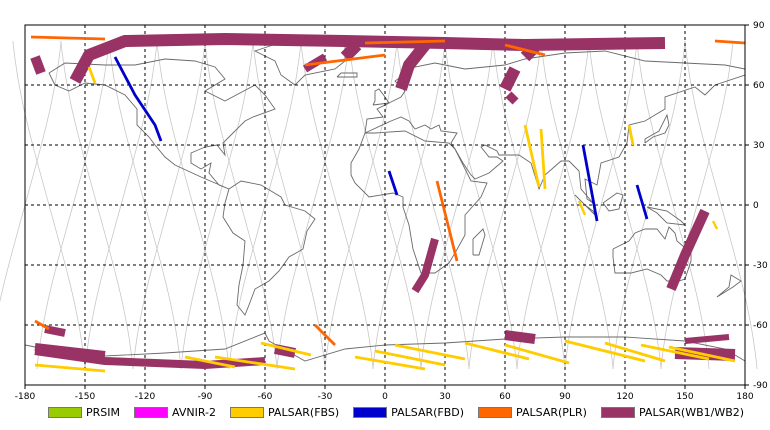 The height and width of the screenshot is (430, 770). I want to click on y-tick-label: 60, so click(759, 86).